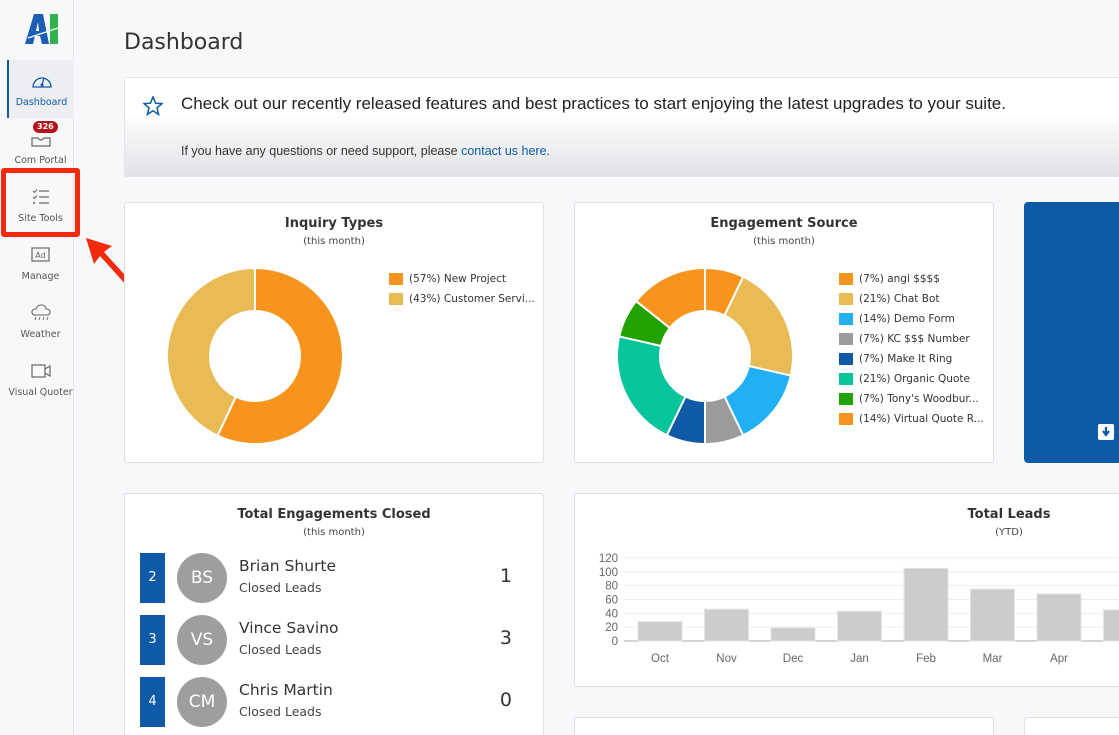 The image size is (1119, 735). I want to click on leaderboard-row: 2 BS Brian Shurte Closed Leads 1, so click(335, 578).